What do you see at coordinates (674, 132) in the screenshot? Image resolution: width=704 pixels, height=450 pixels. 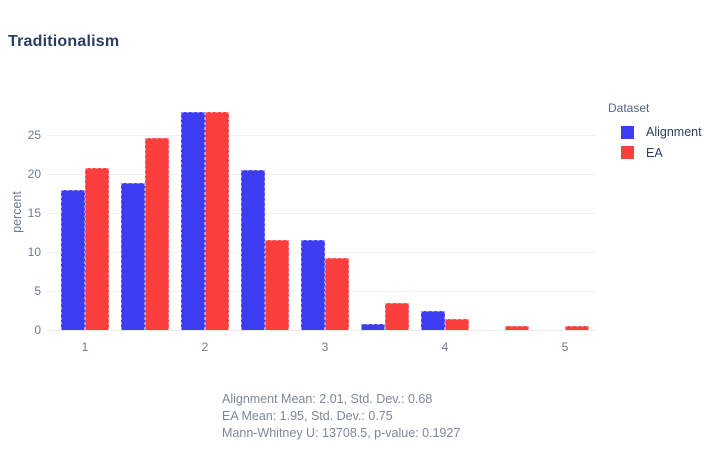 I see `legend-item-label: Alignment` at bounding box center [674, 132].